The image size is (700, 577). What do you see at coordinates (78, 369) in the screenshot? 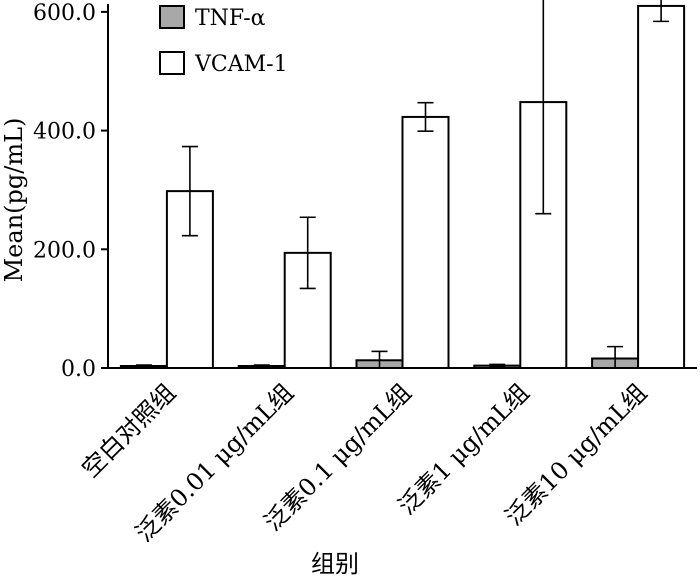
I see `y-tick-label: 0.0` at bounding box center [78, 369].